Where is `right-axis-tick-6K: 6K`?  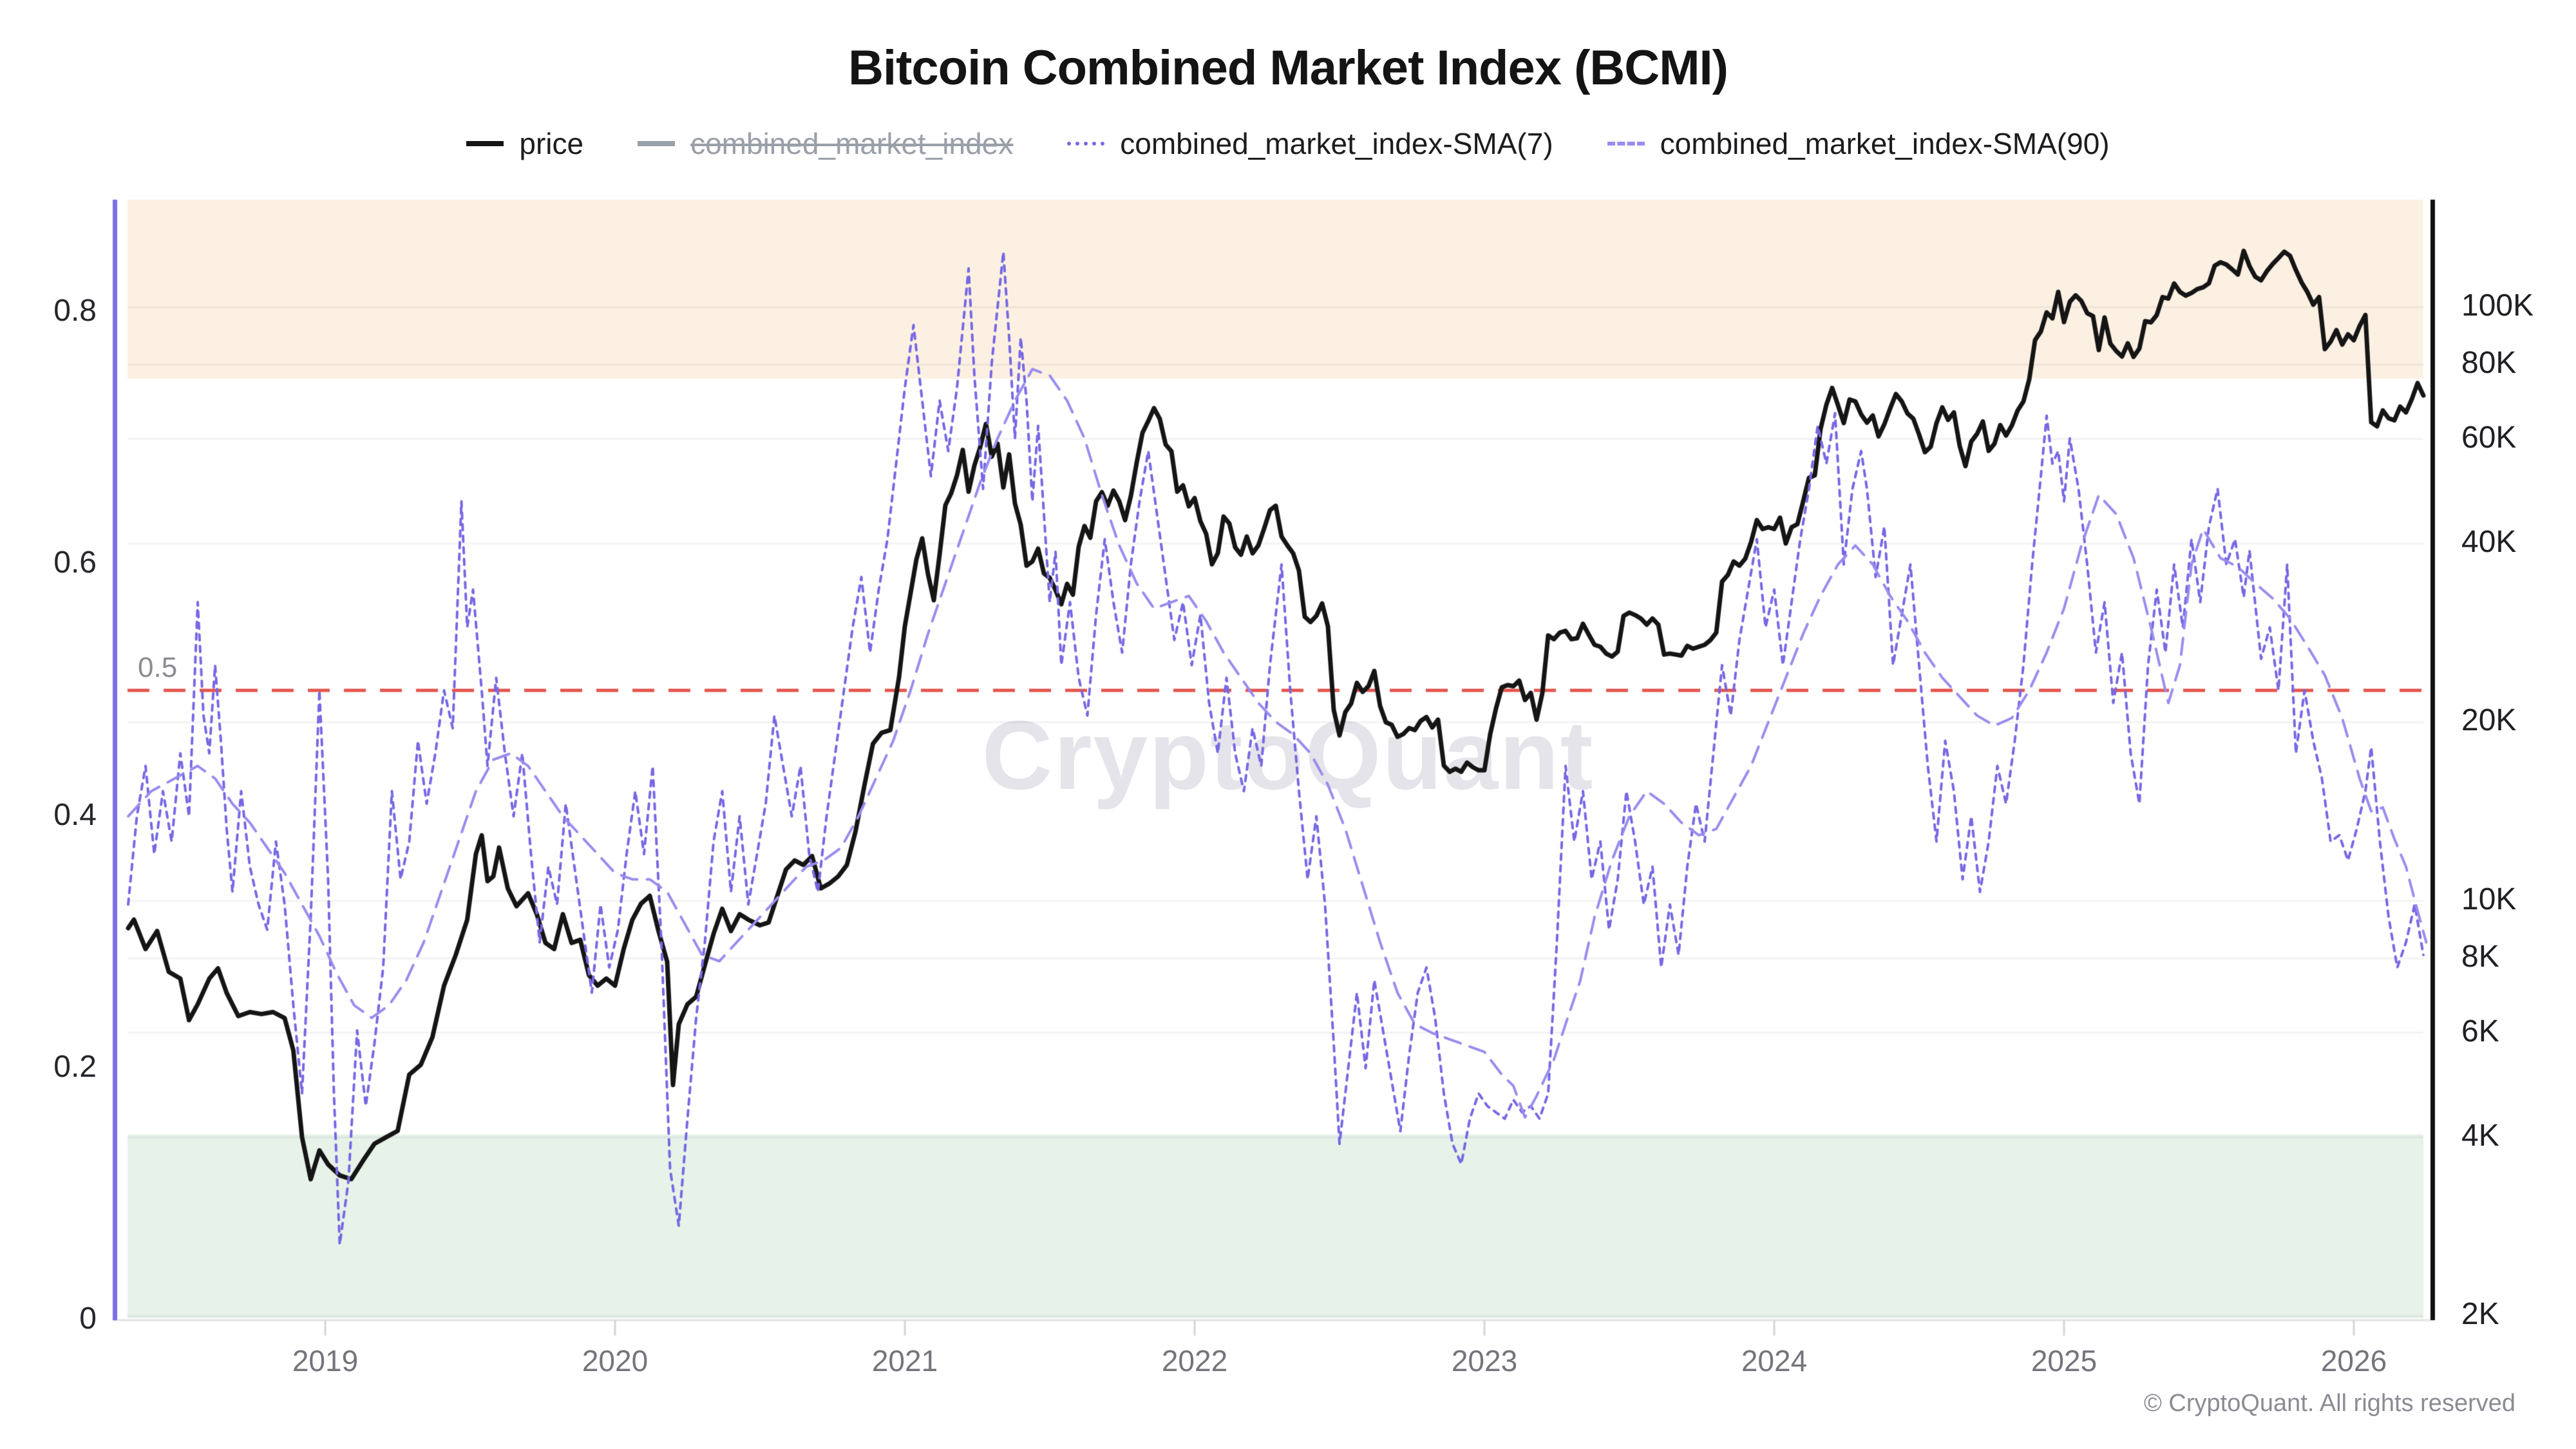
right-axis-tick-6K: 6K is located at coordinates (2480, 1031).